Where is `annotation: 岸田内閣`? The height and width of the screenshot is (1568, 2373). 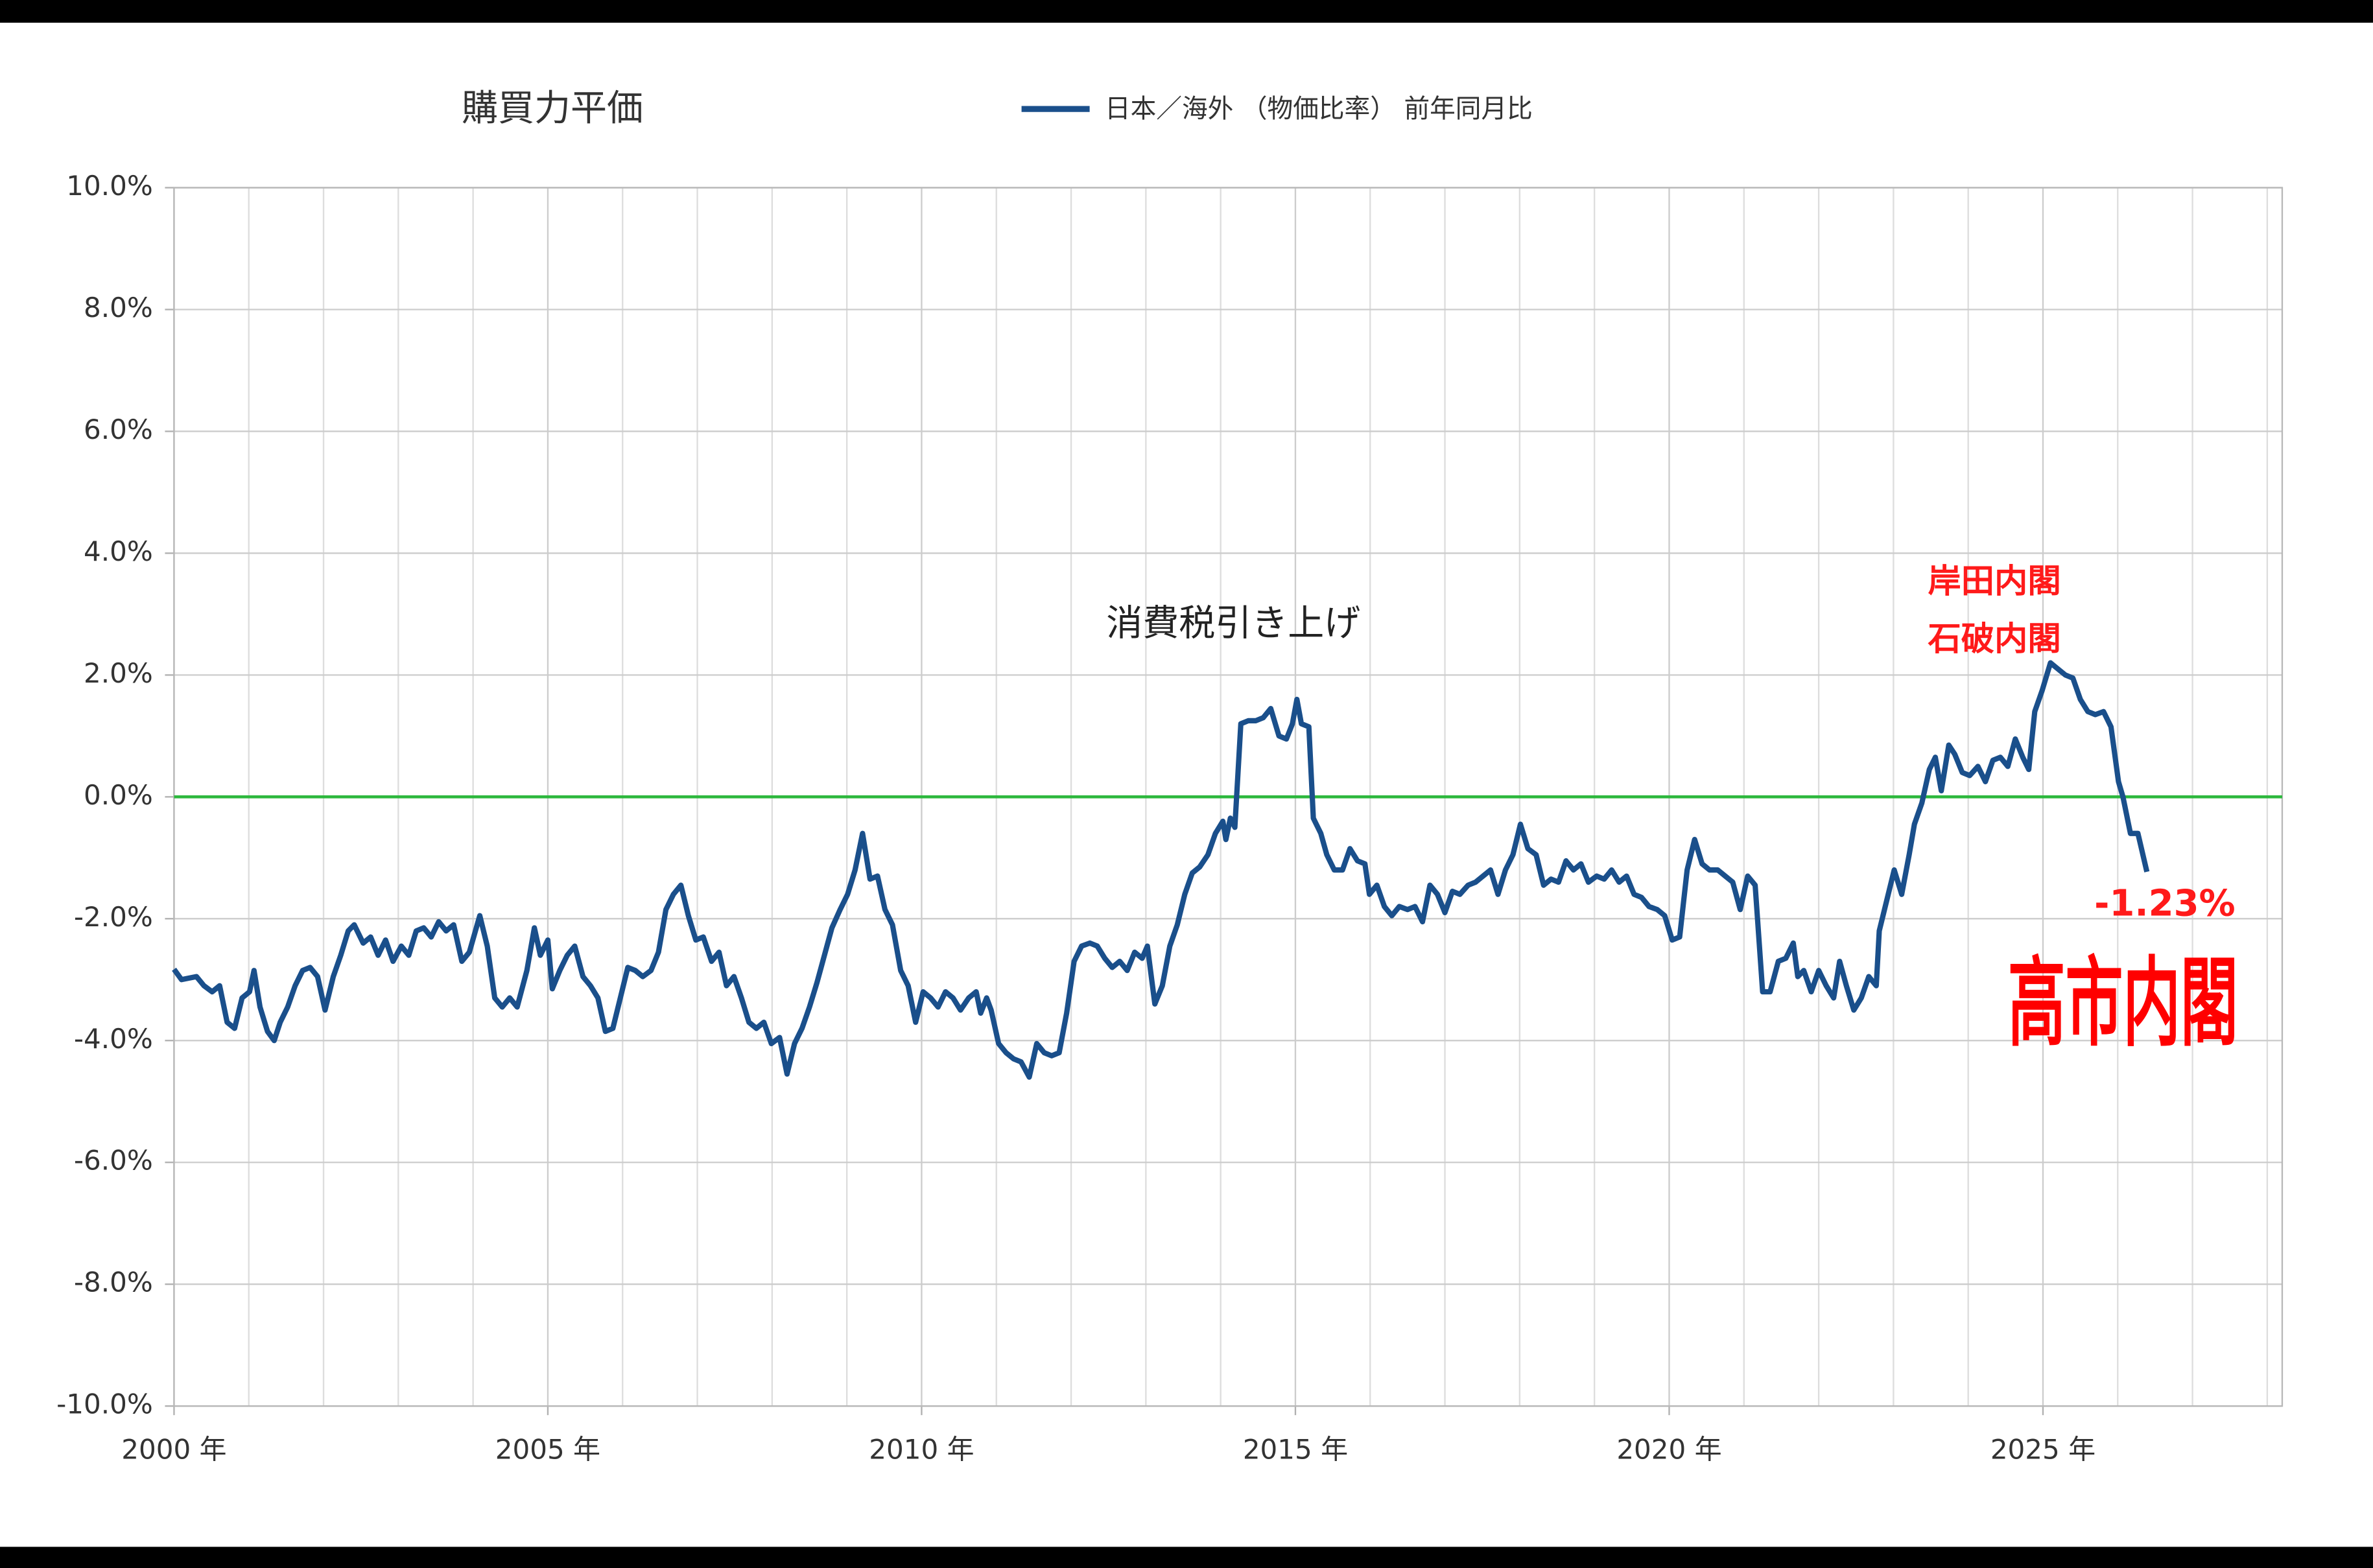
annotation: 岸田内閣 is located at coordinates (1994, 581).